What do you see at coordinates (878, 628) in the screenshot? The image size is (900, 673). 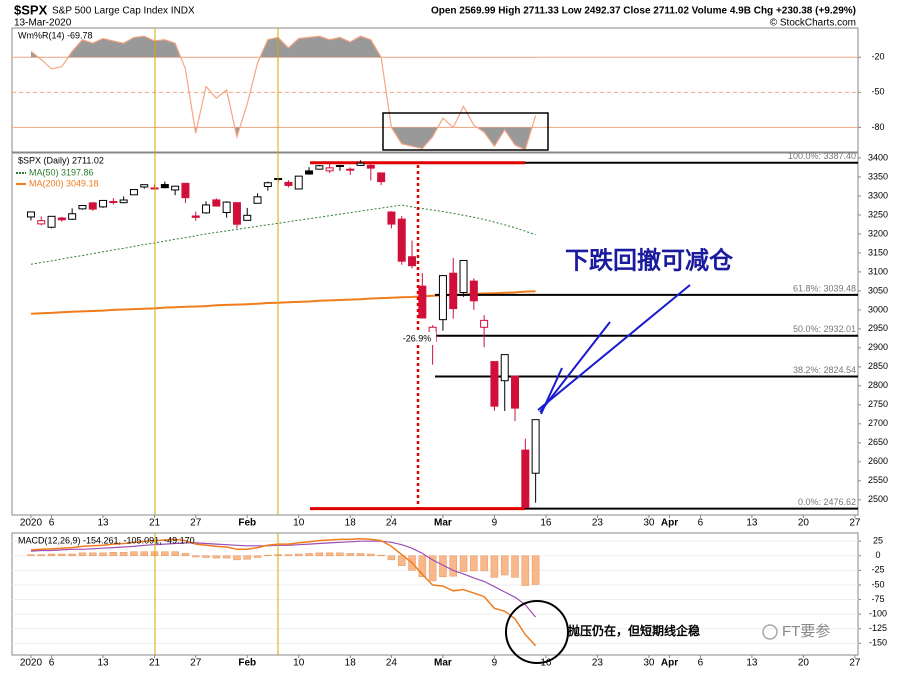 I see `y-tick-label: -125` at bounding box center [878, 628].